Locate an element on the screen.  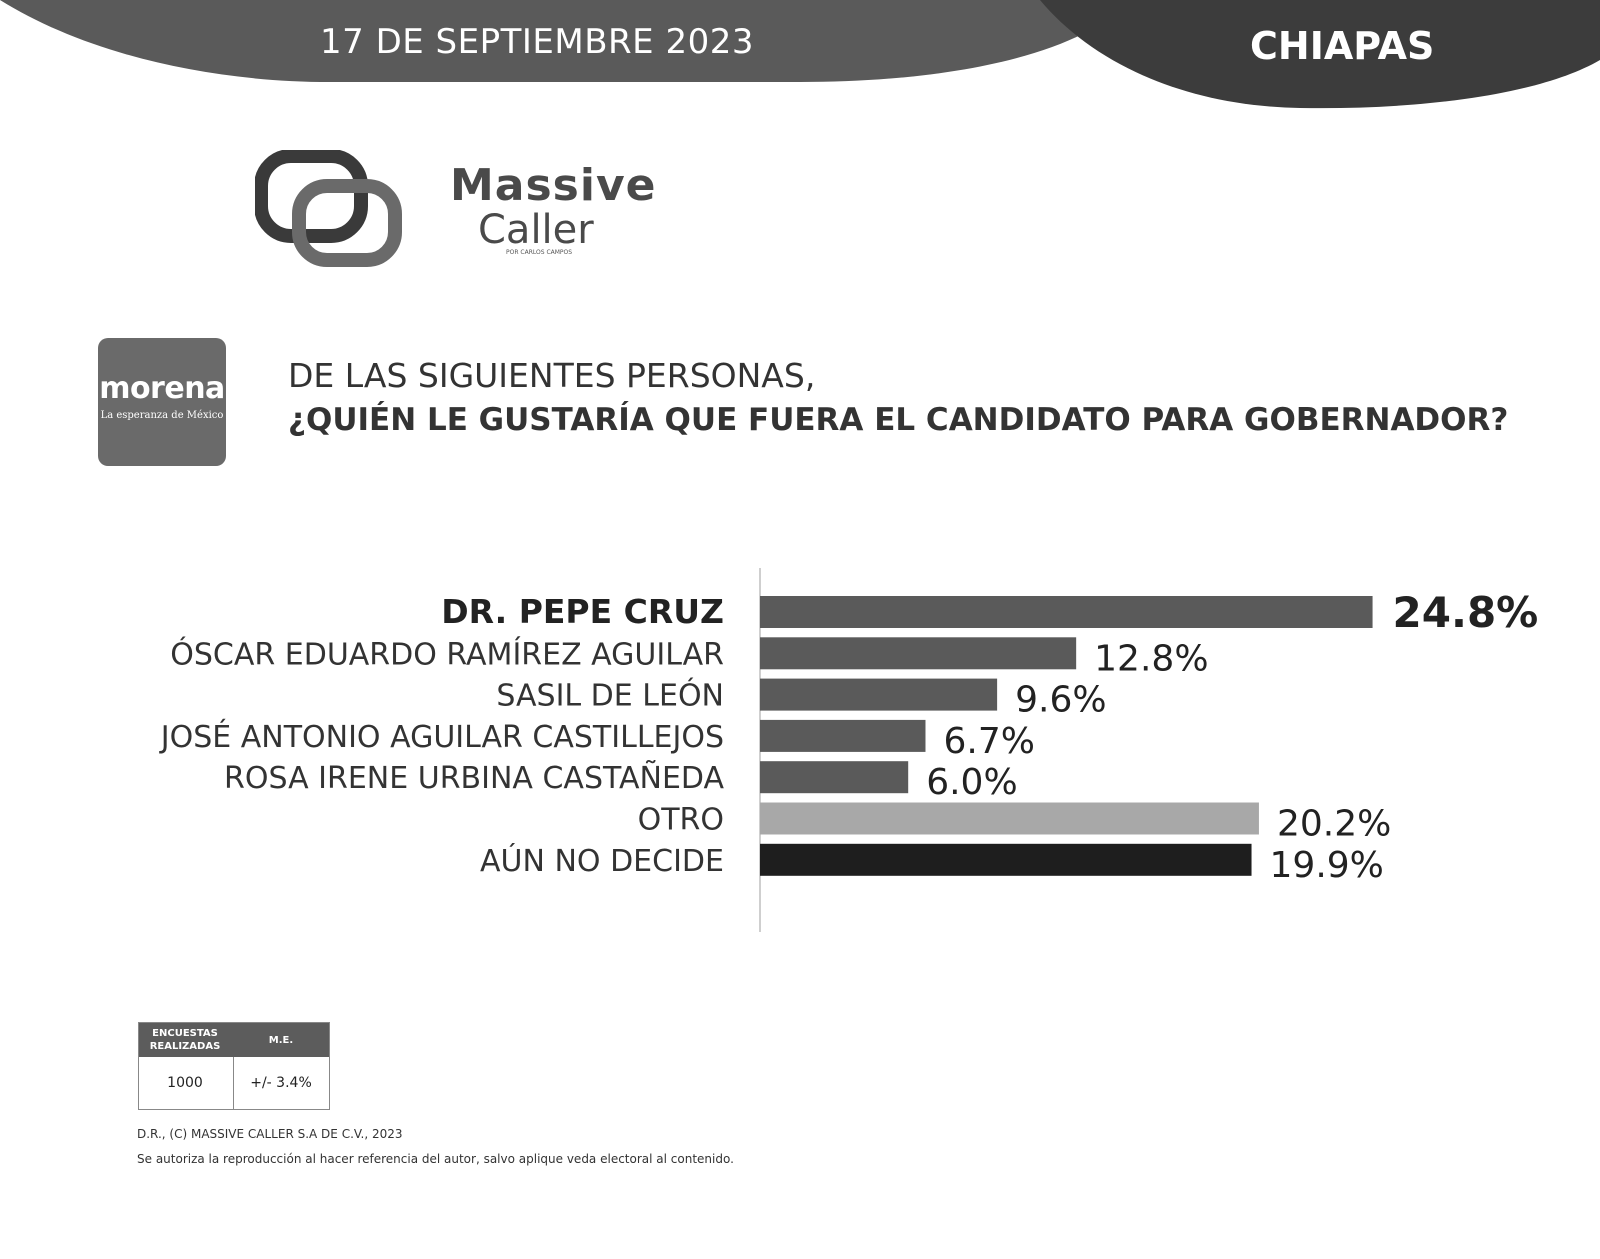
data-label: 12.8% is located at coordinates (1151, 658).